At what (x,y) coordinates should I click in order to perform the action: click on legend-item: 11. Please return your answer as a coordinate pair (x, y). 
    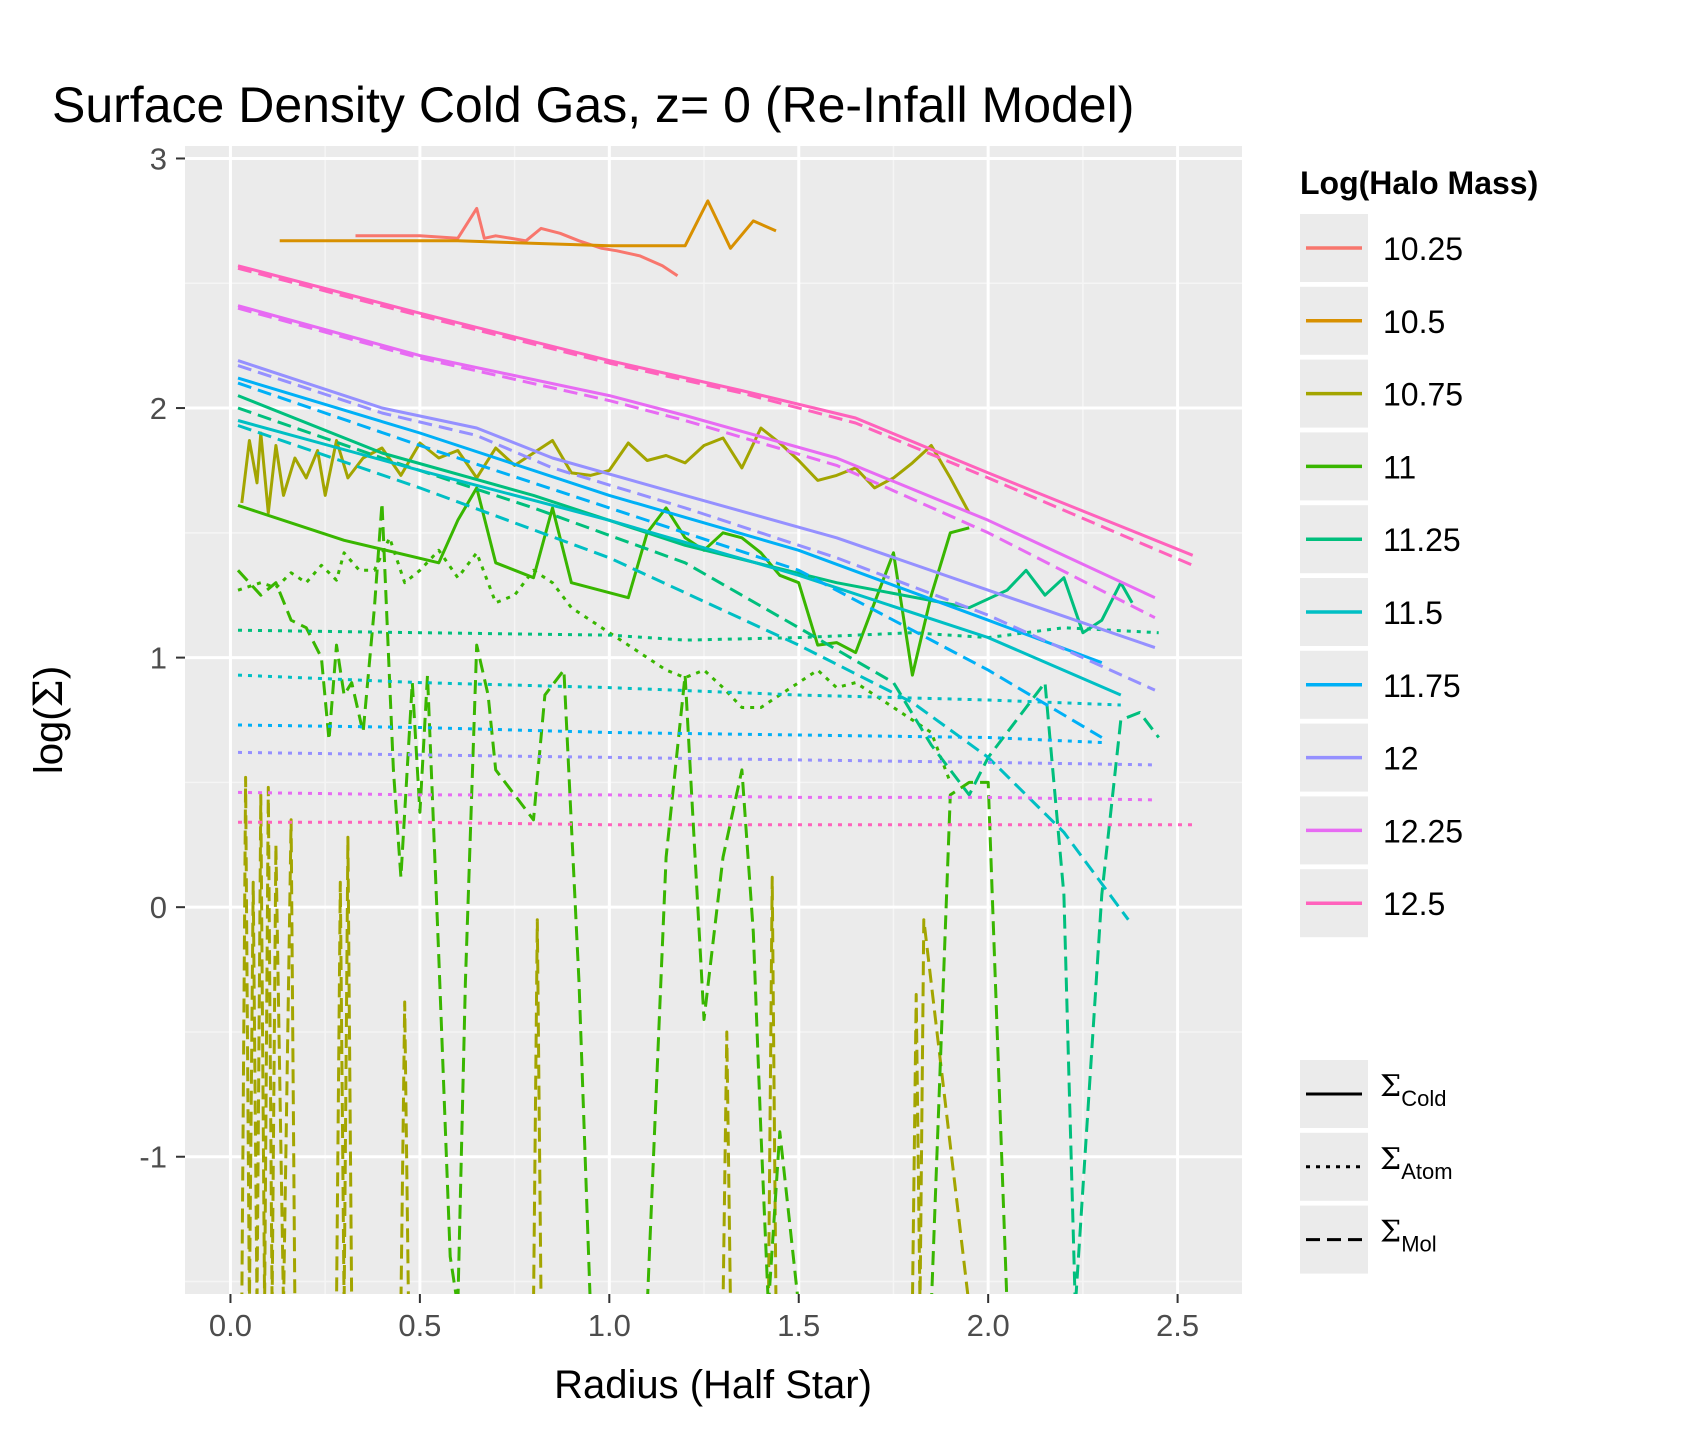
    Looking at the image, I should click on (1358, 466).